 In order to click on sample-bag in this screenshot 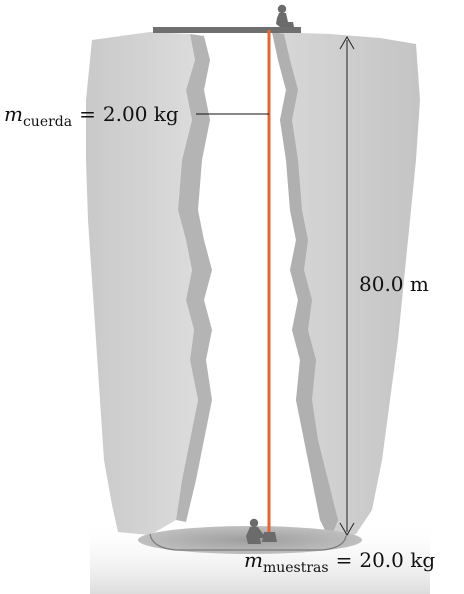, I will do `click(269, 537)`.